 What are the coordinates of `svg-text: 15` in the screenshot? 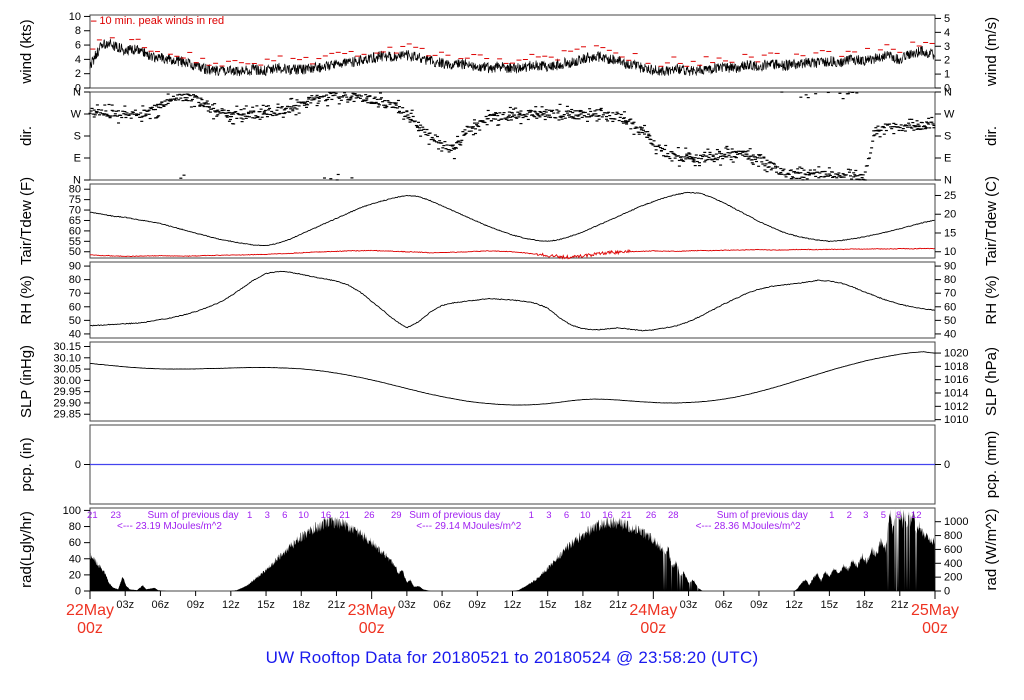 It's located at (950, 233).